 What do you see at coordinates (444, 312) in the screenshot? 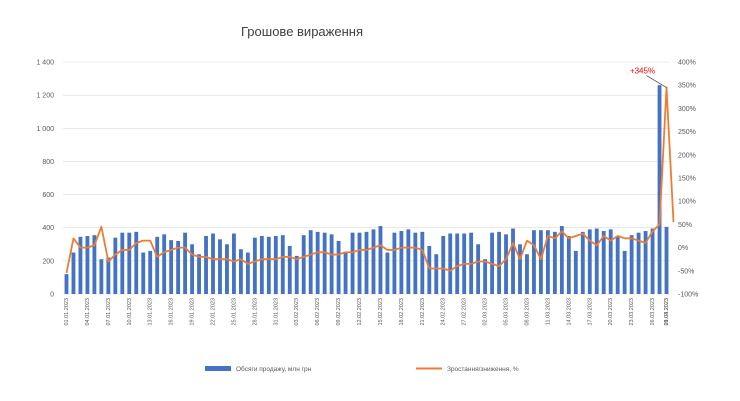
I see `x-tick-label: 24.02.2023` at bounding box center [444, 312].